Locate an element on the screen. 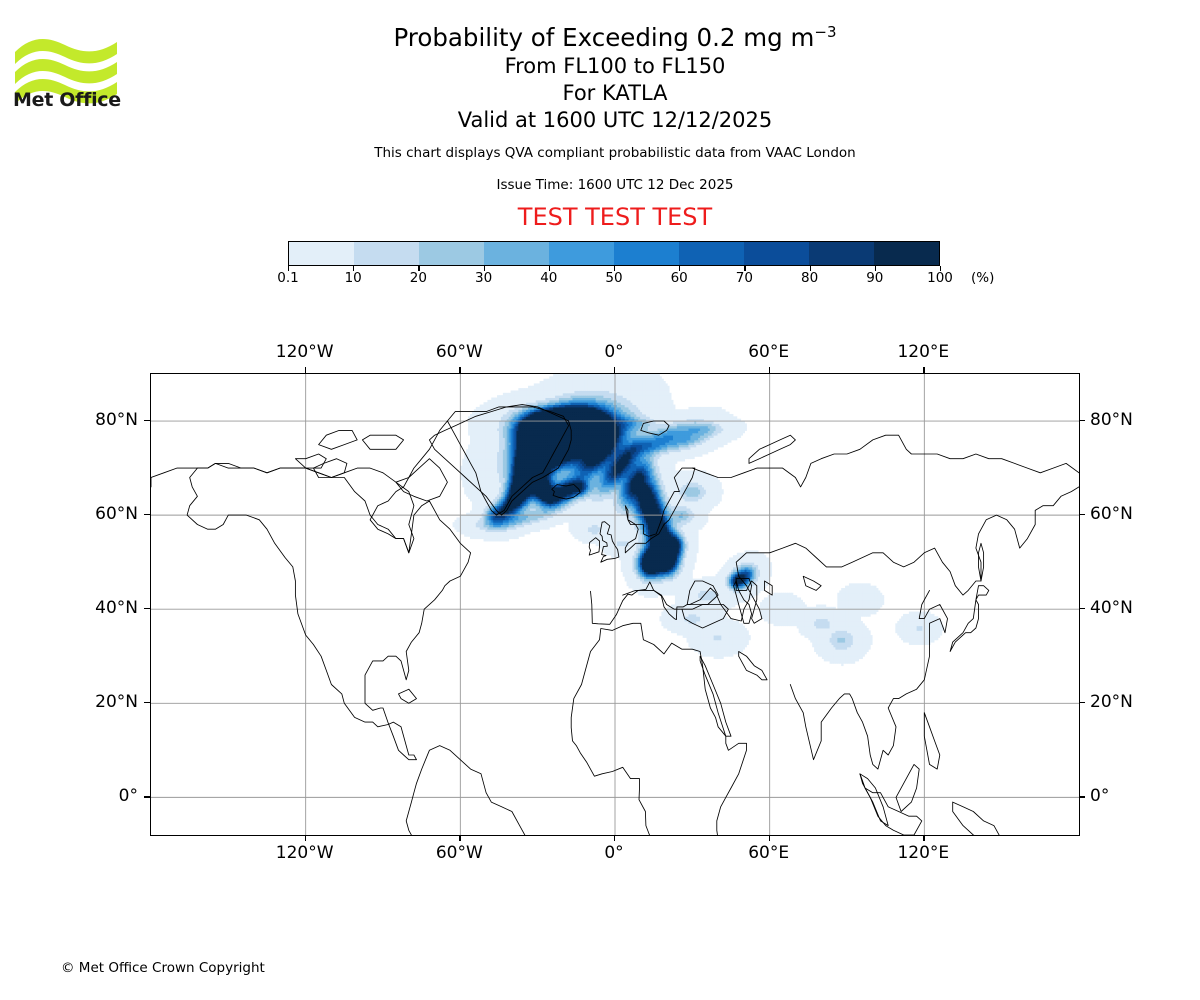 This screenshot has height=1000, width=1200. coastline-sea_islands is located at coordinates (891, 804).